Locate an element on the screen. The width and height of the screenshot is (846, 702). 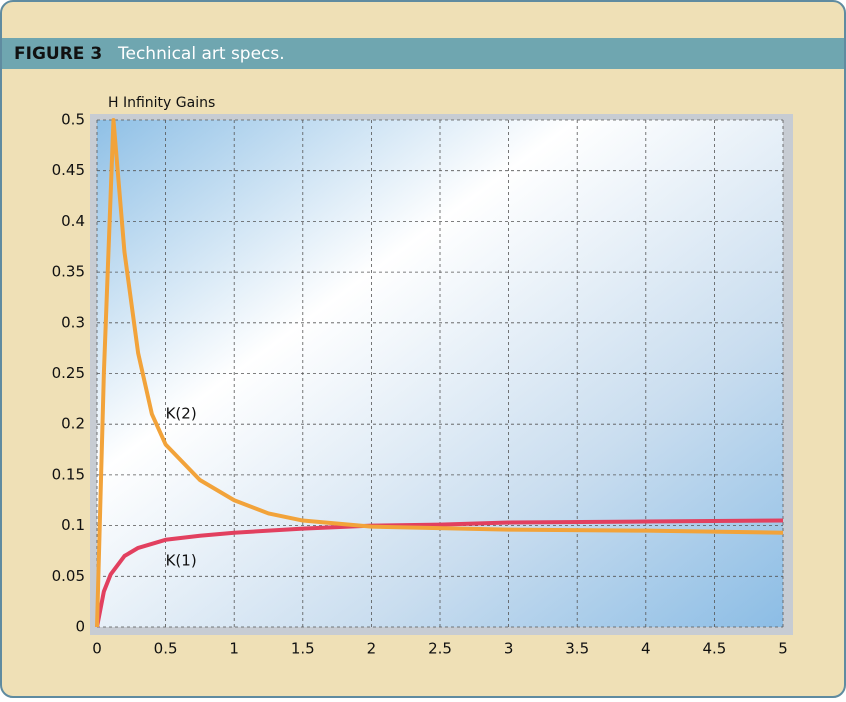
x-tick-label: 4 is located at coordinates (646, 649).